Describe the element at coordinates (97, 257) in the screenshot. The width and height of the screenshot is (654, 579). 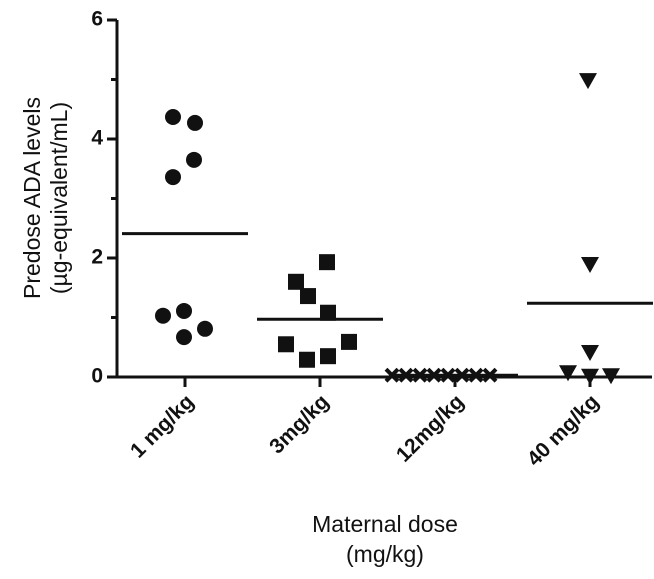
I see `y-tick-label: 2` at that location.